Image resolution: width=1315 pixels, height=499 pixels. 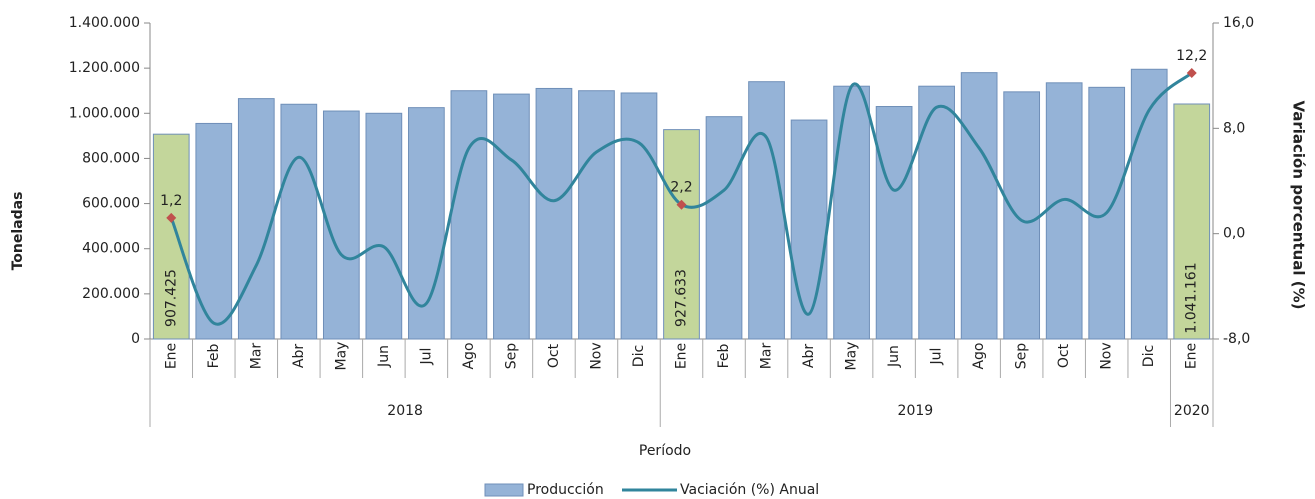 What do you see at coordinates (104, 68) in the screenshot?
I see `y-tick-label: 1.200.000` at bounding box center [104, 68].